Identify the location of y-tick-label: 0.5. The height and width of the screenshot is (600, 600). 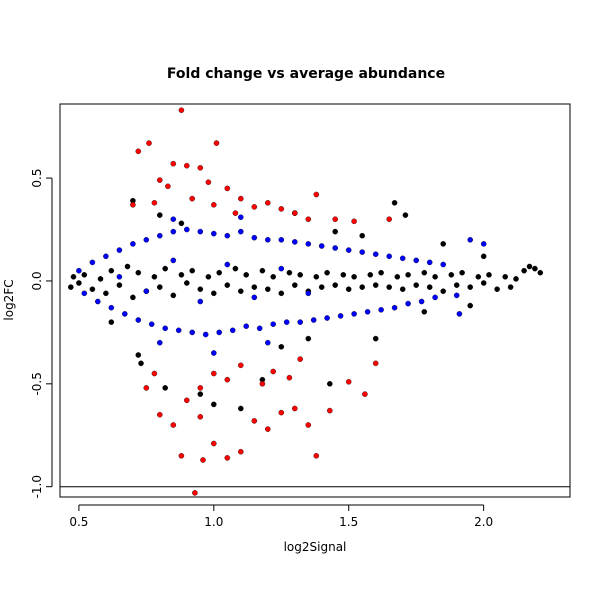
(37, 178).